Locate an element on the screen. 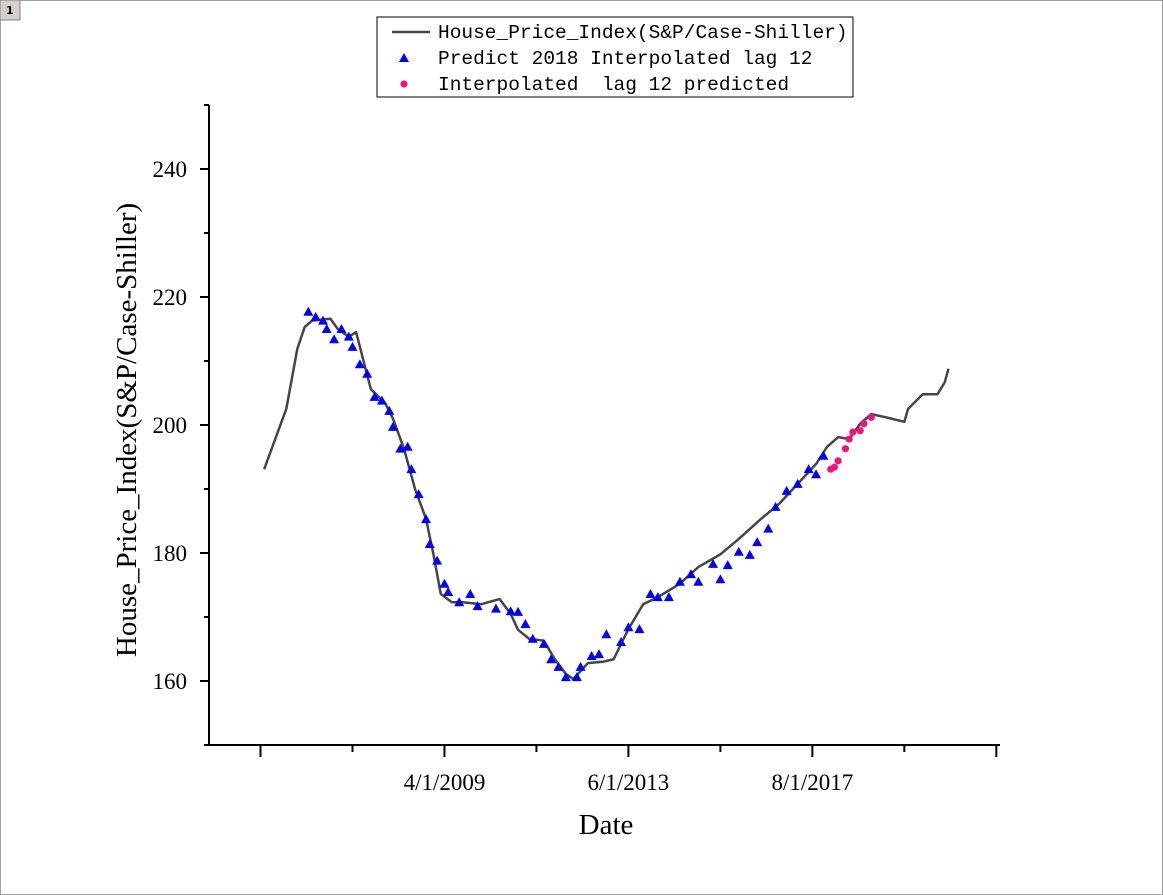 The height and width of the screenshot is (895, 1163). legend-label: House_Price_Index(S&P/Case-Shiller) is located at coordinates (643, 33).